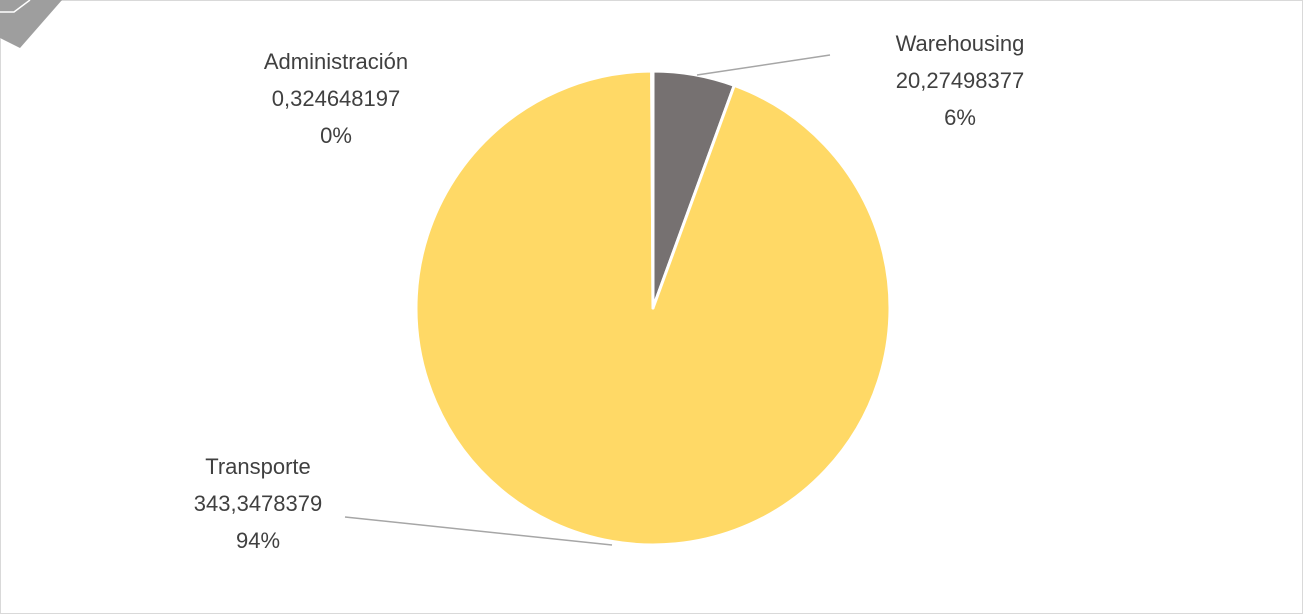 Image resolution: width=1303 pixels, height=614 pixels. I want to click on data-label-value: 343,3478379, so click(258, 503).